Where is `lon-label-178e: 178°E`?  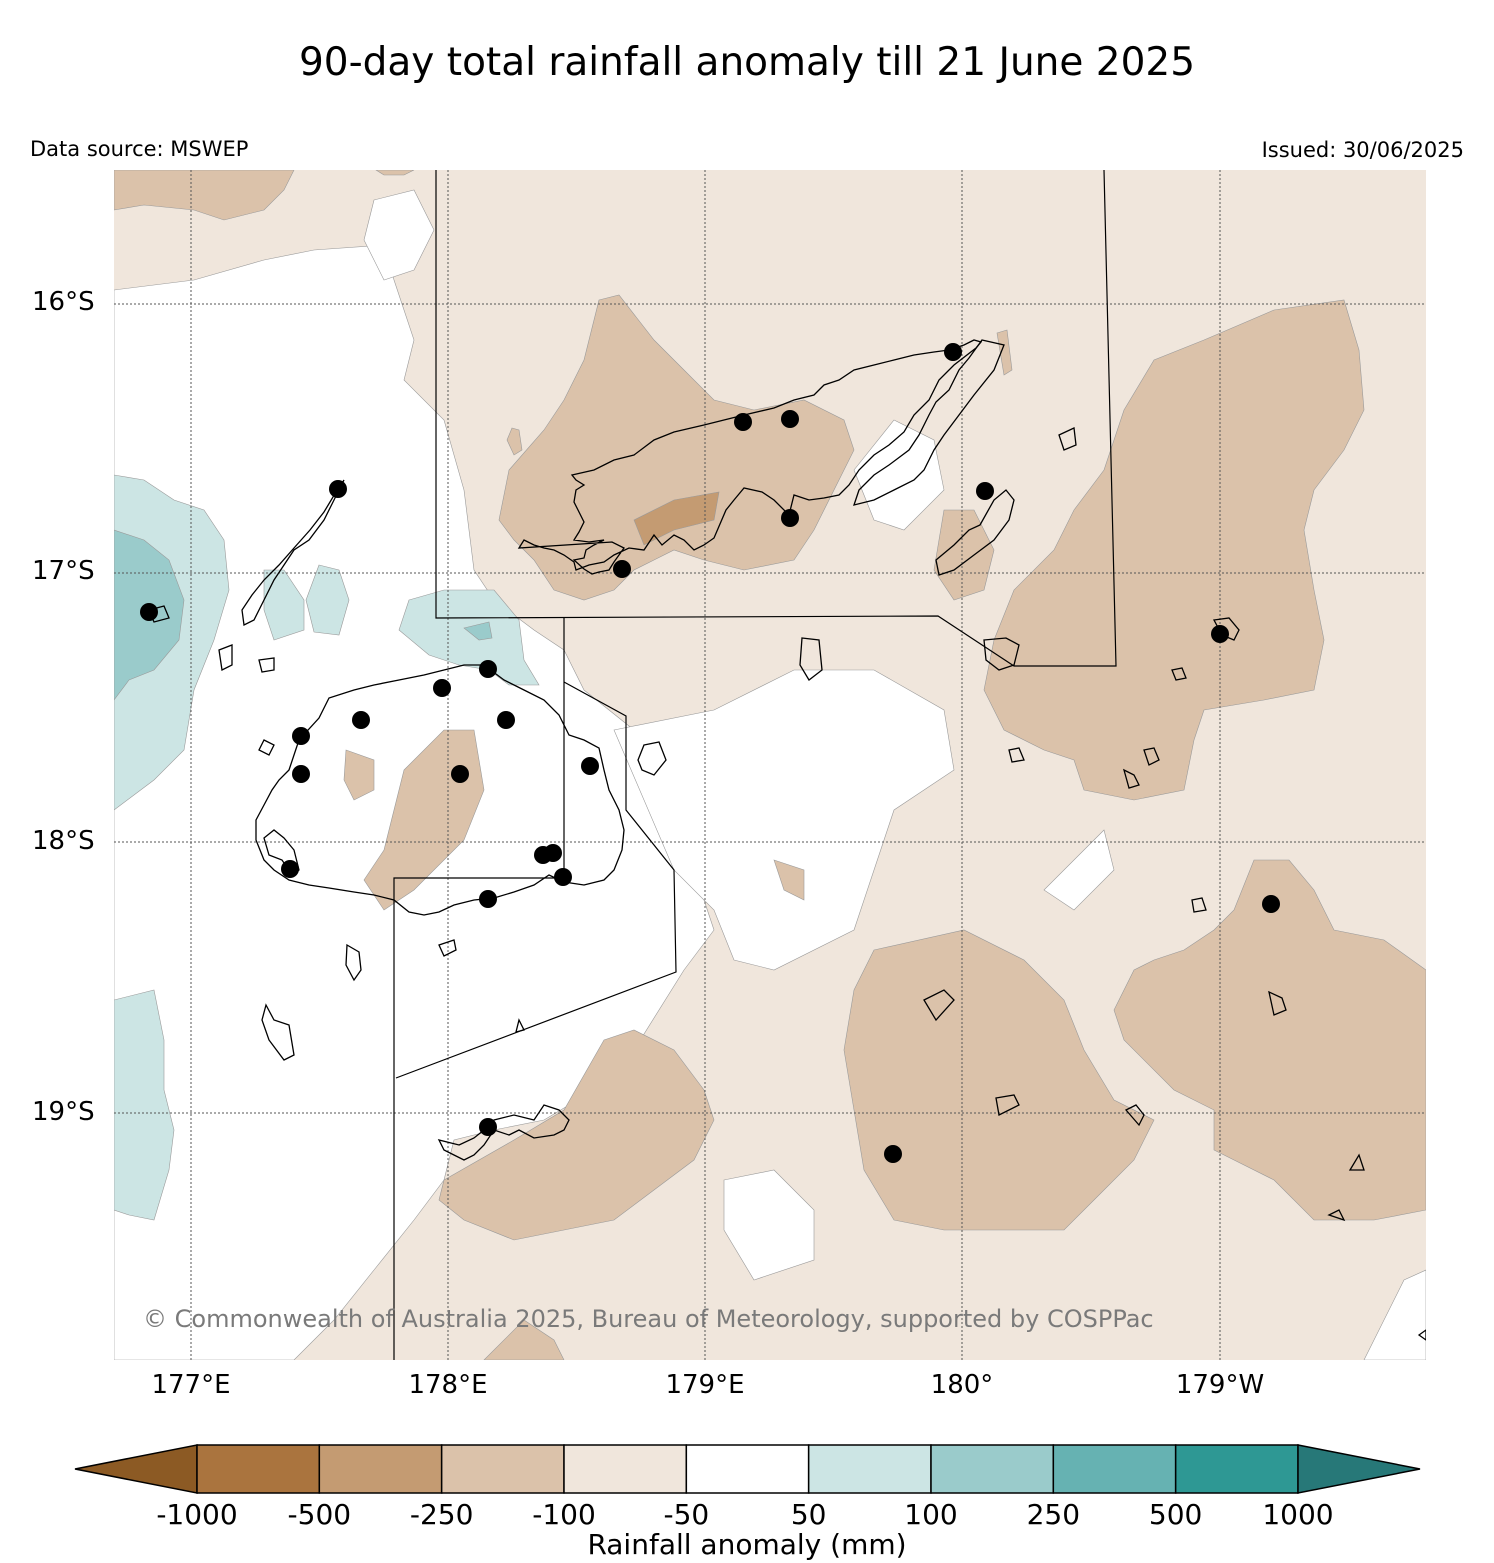 lon-label-178e: 178°E is located at coordinates (448, 1385).